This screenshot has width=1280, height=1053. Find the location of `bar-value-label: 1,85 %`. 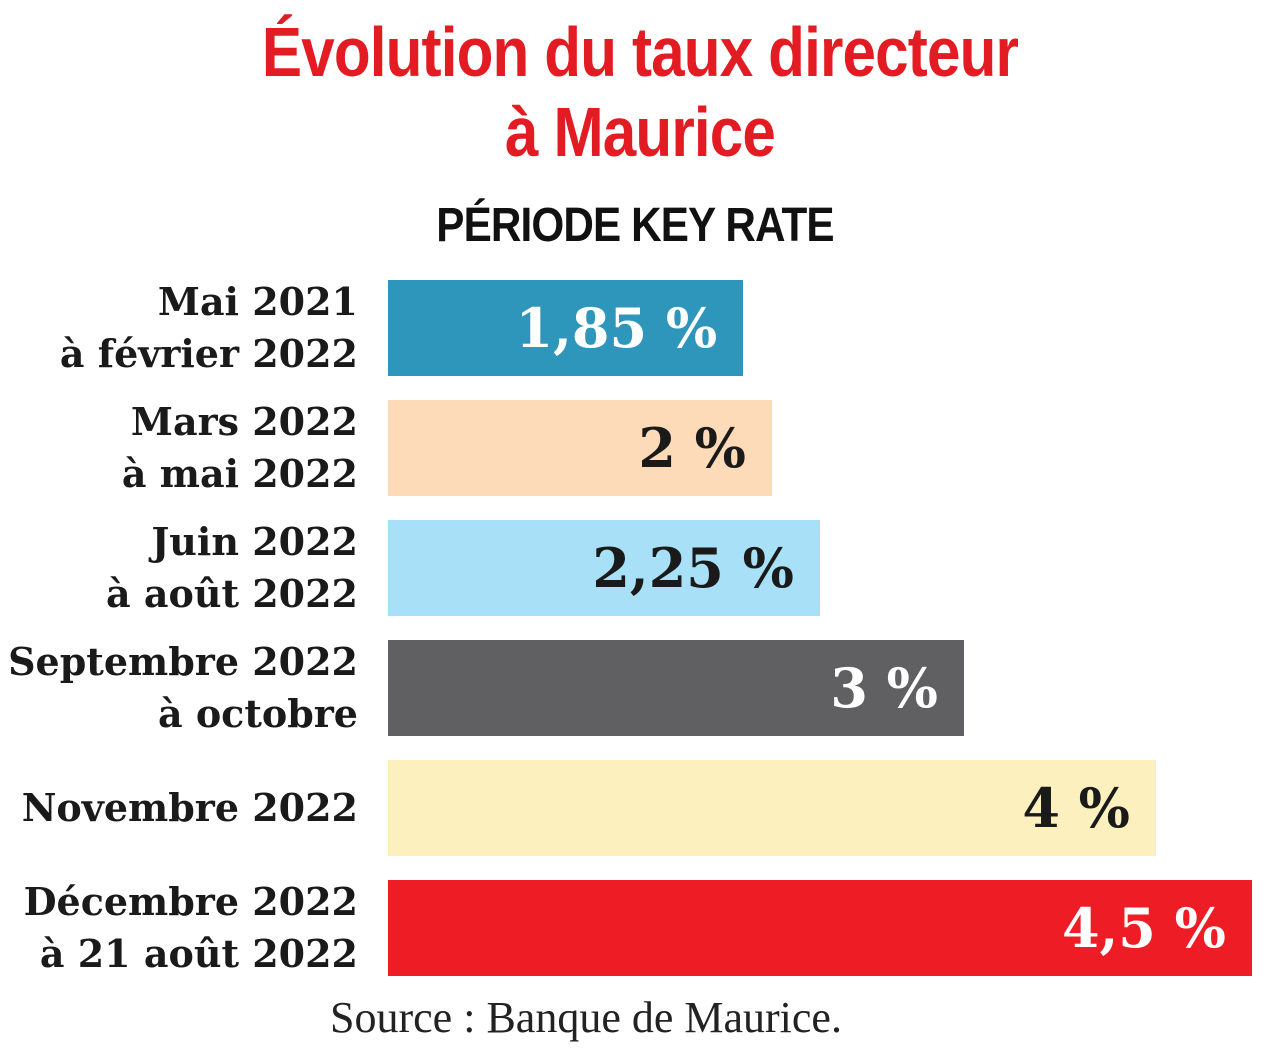

bar-value-label: 1,85 % is located at coordinates (616, 328).